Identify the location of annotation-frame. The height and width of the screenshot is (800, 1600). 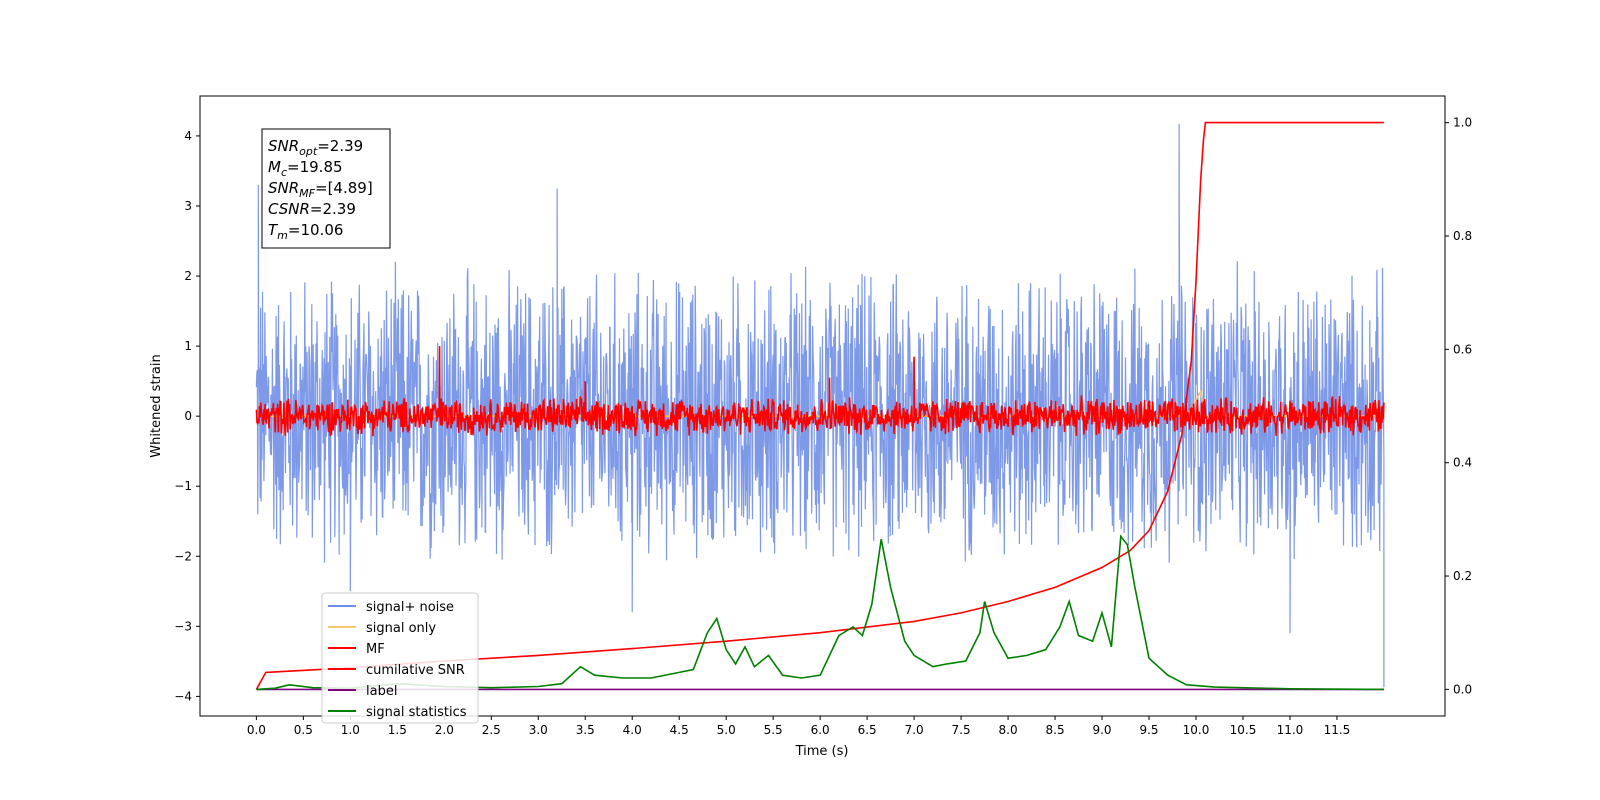
(326, 188).